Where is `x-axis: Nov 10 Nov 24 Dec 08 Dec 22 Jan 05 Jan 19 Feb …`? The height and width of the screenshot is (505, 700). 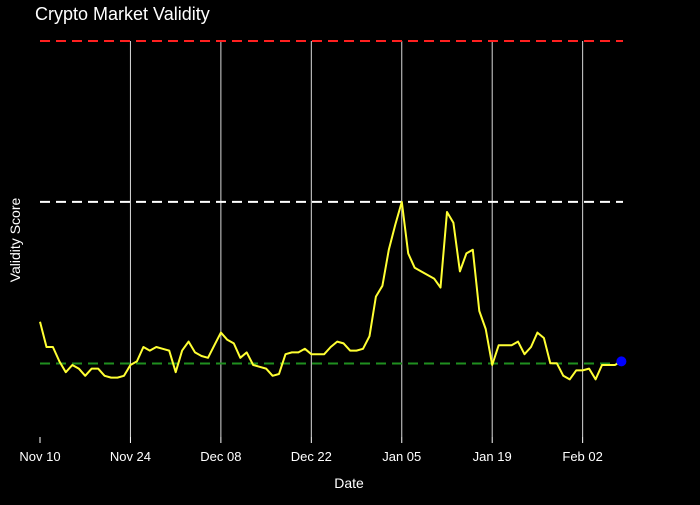
x-axis: Nov 10 Nov 24 Dec 08 Dec 22 Jan 05 Jan 19 Feb … is located at coordinates (311, 450).